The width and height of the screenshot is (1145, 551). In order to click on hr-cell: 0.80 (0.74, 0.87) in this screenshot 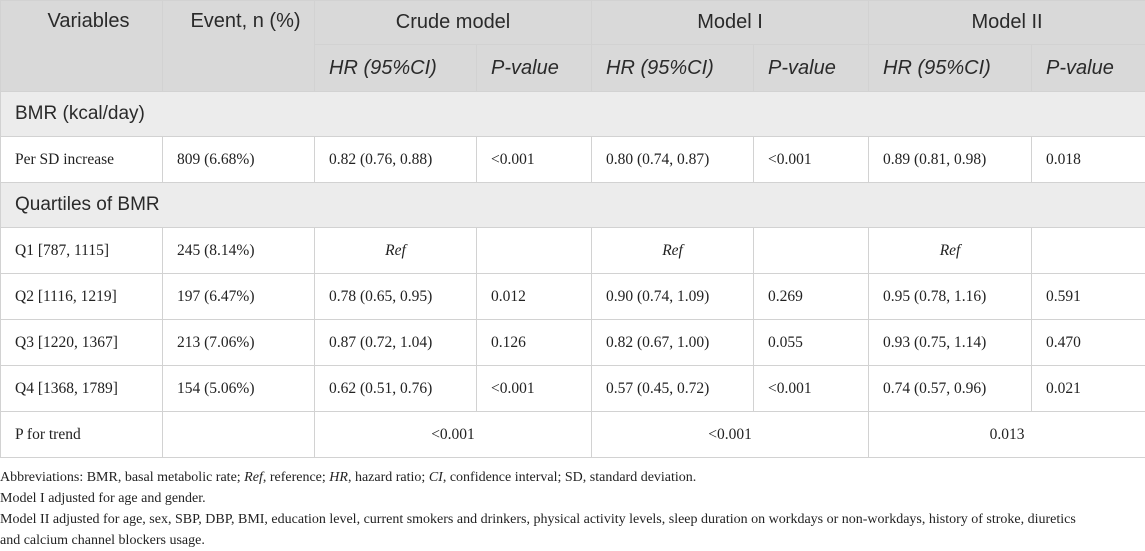, I will do `click(673, 160)`.